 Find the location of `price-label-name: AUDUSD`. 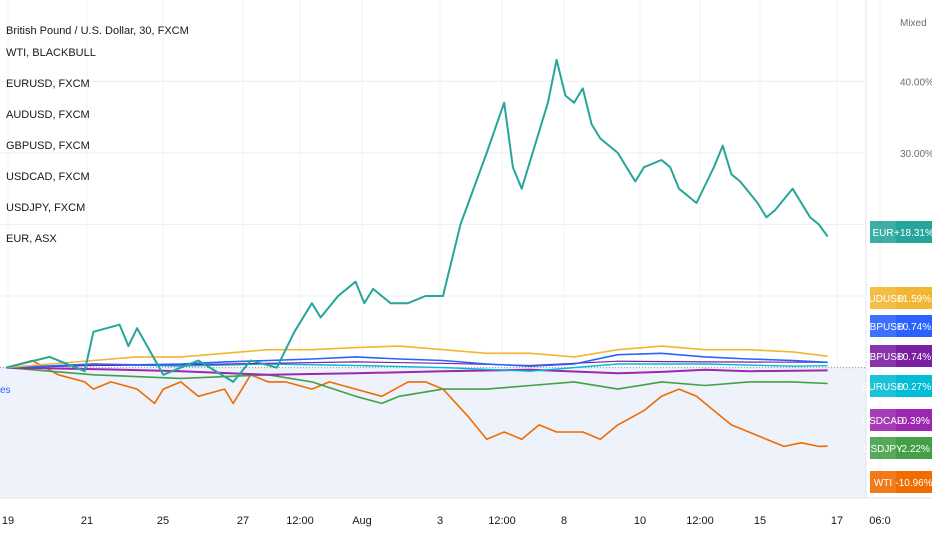

price-label-name: AUDUSD is located at coordinates (883, 299).